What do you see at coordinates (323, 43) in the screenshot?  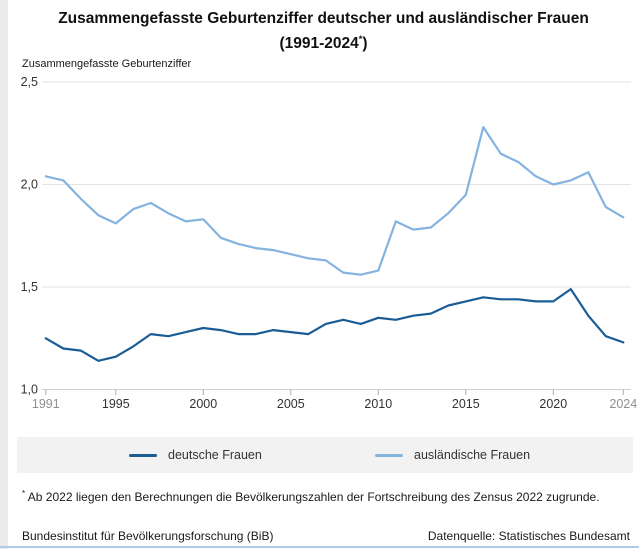 I see `chart-title-line2: (1991-2024*)` at bounding box center [323, 43].